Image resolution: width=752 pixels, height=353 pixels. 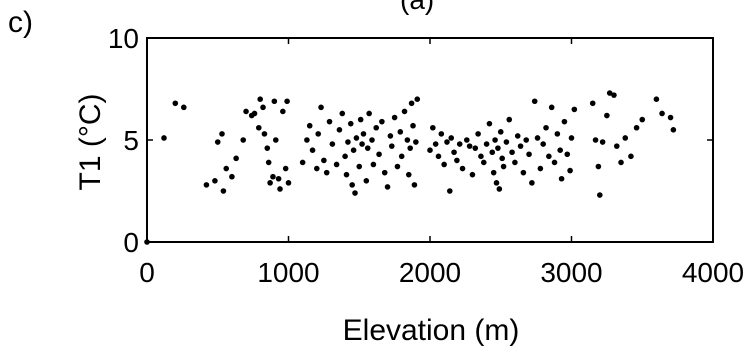 What do you see at coordinates (90, 142) in the screenshot?
I see `y-axis-label: T1 (°C)` at bounding box center [90, 142].